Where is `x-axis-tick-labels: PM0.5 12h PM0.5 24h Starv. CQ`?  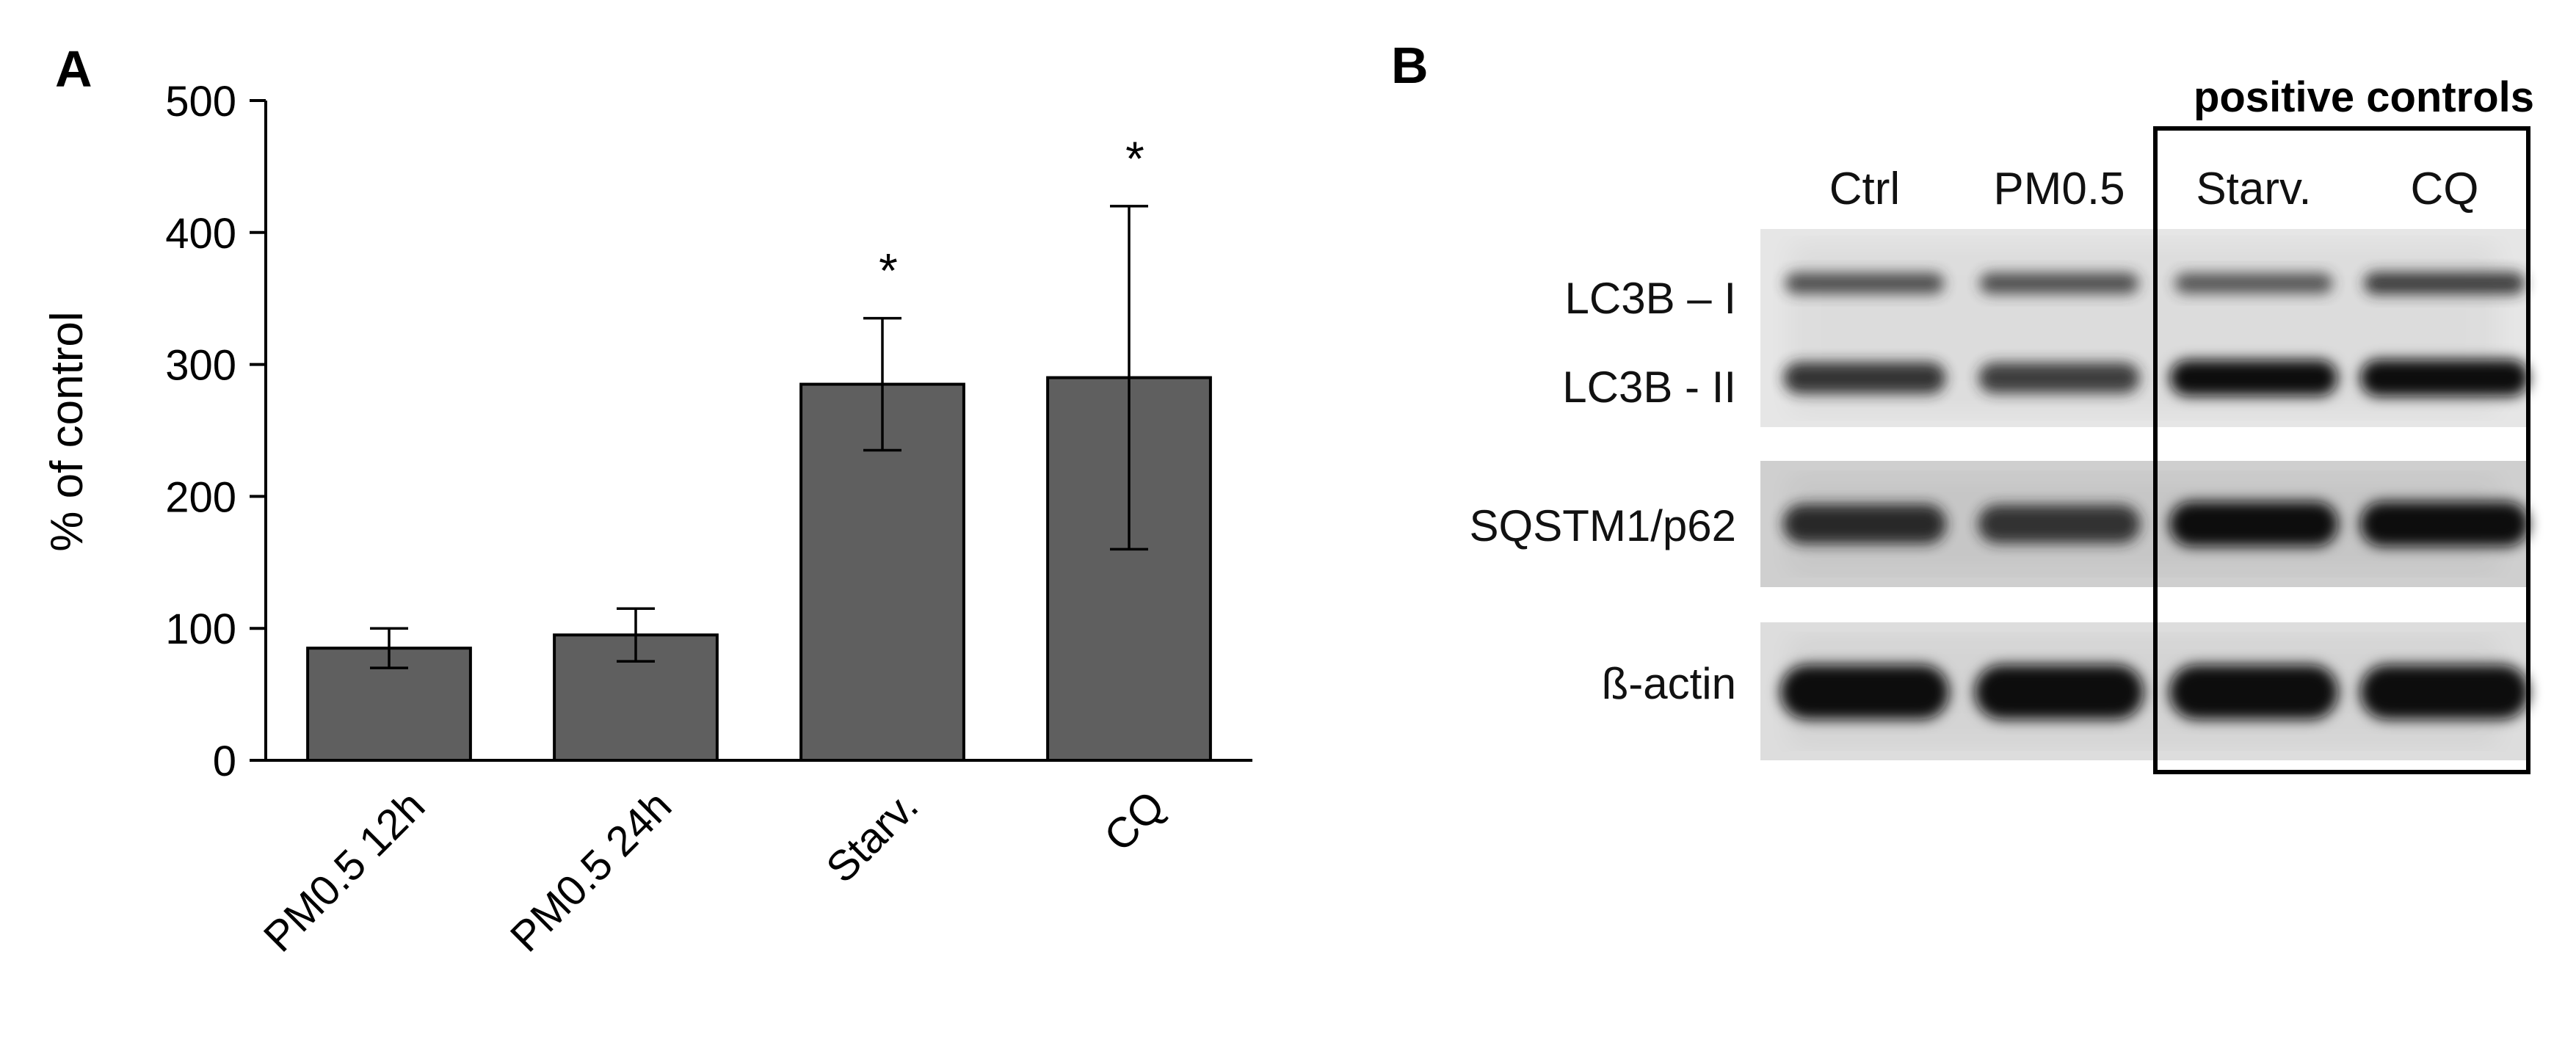
x-axis-tick-labels: PM0.5 12h PM0.5 24h Starv. CQ is located at coordinates (715, 871).